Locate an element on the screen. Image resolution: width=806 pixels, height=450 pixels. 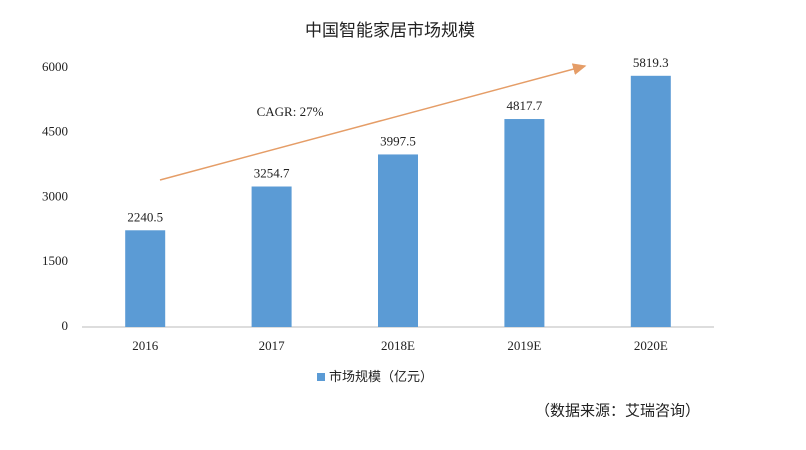
x-tick-label: 2019E is located at coordinates (524, 345).